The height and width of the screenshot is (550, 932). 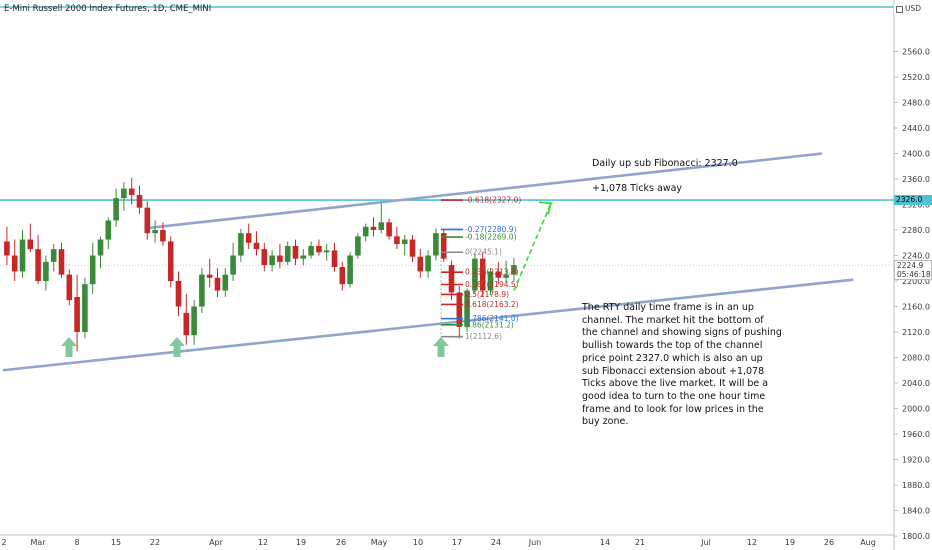 I want to click on fib-level-label: 0.236(2213.8), so click(x=492, y=272).